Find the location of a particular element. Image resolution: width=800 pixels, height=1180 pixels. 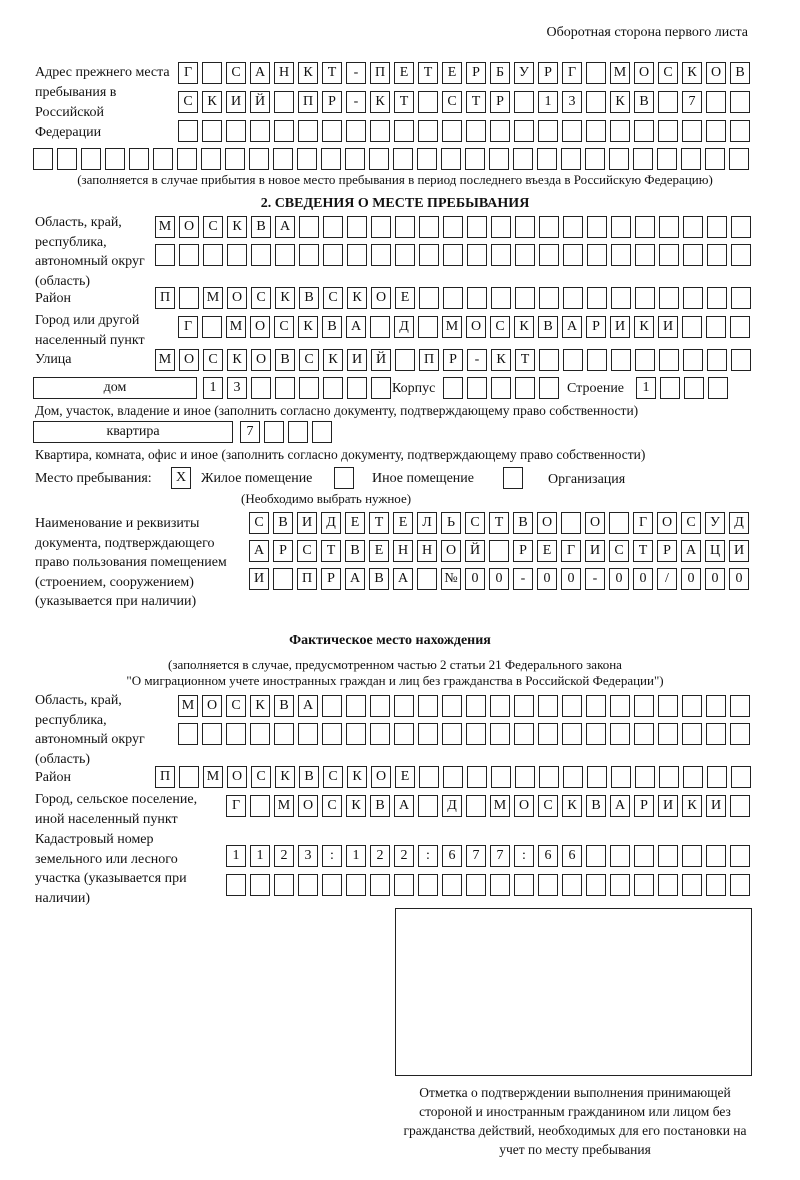

char-cell: 3 is located at coordinates (308, 856).